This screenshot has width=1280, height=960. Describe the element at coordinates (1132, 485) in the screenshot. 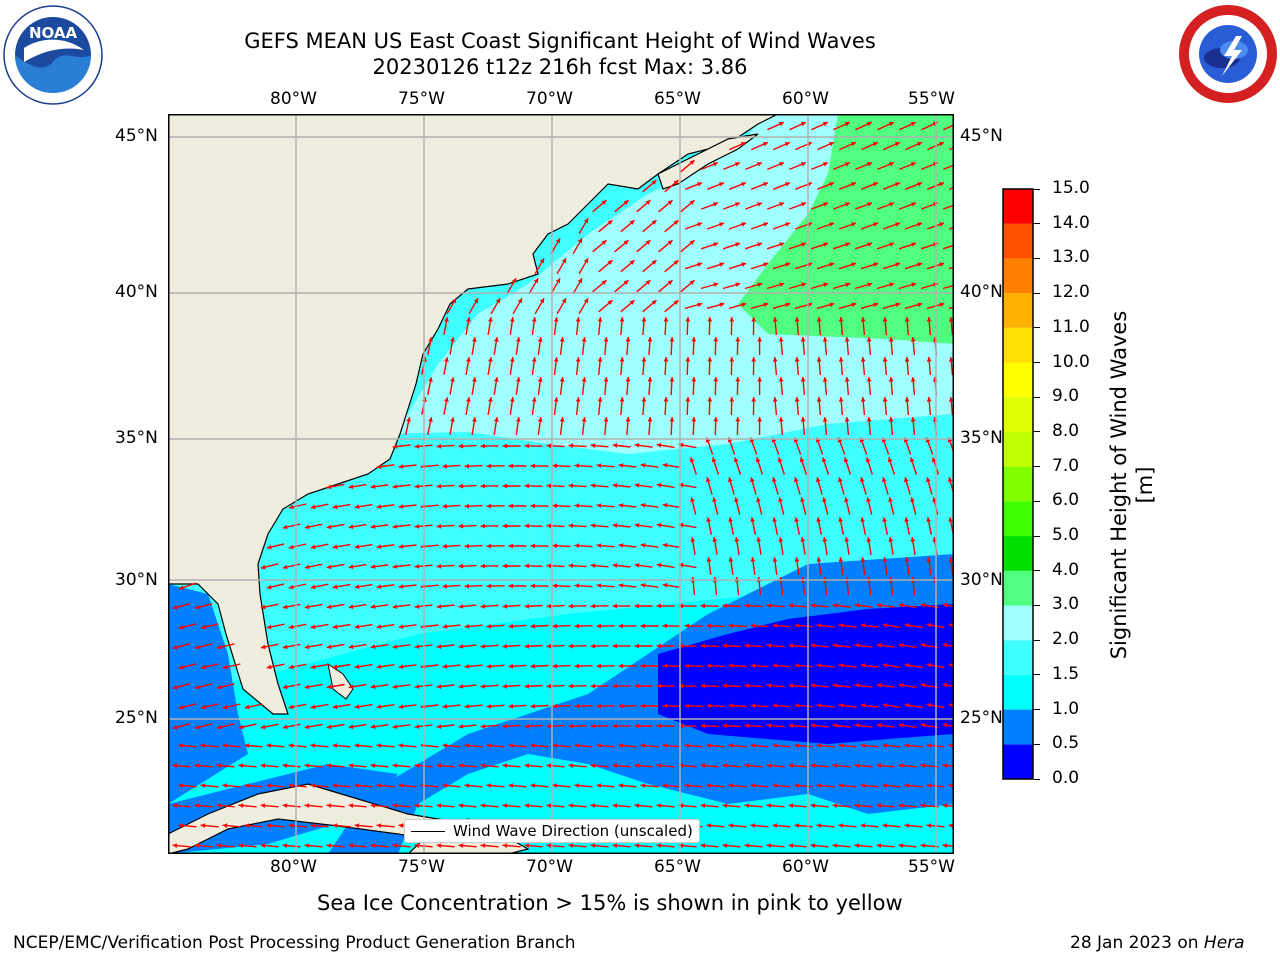

I see `colorbar-label-text: Significant Height of Wind Waves [m]` at that location.